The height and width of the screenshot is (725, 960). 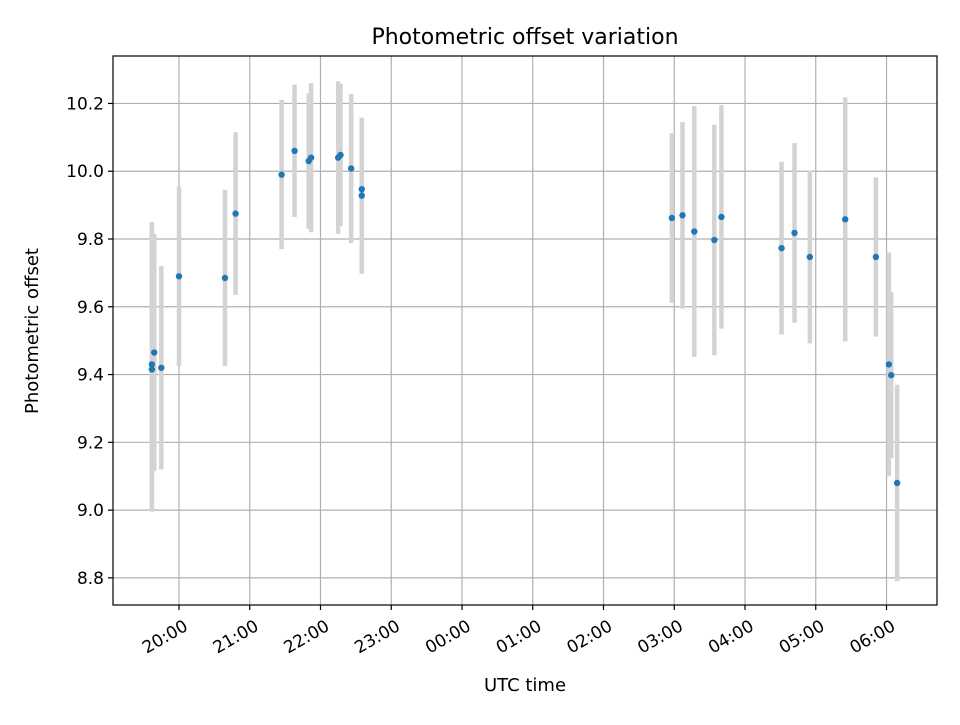 I want to click on y-axis-label: Photometric offset, so click(x=32, y=331).